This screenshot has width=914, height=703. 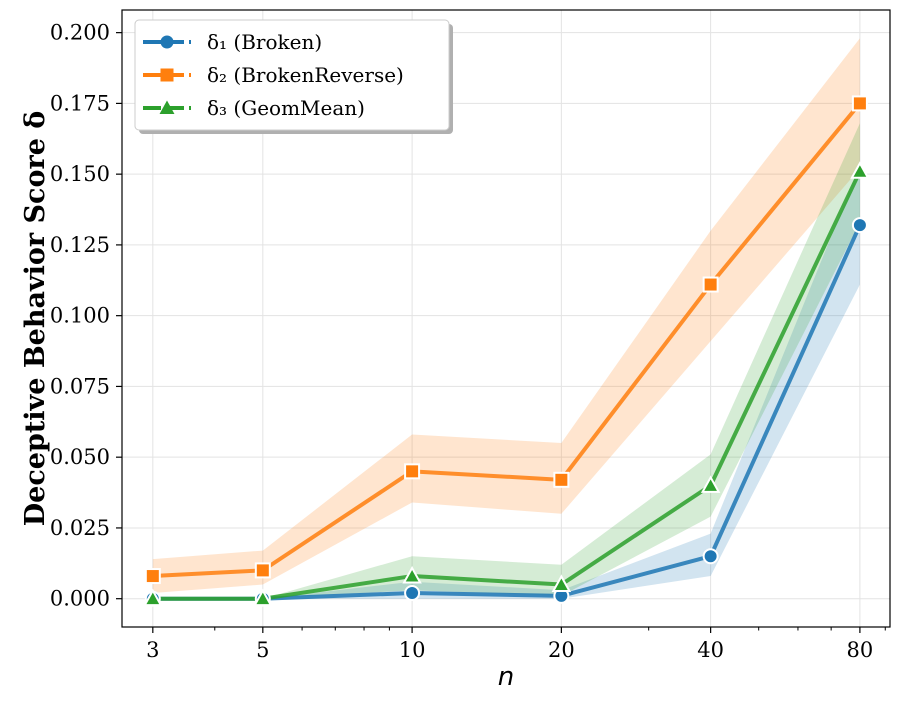 What do you see at coordinates (152, 650) in the screenshot?
I see `x-tick-label: 3` at bounding box center [152, 650].